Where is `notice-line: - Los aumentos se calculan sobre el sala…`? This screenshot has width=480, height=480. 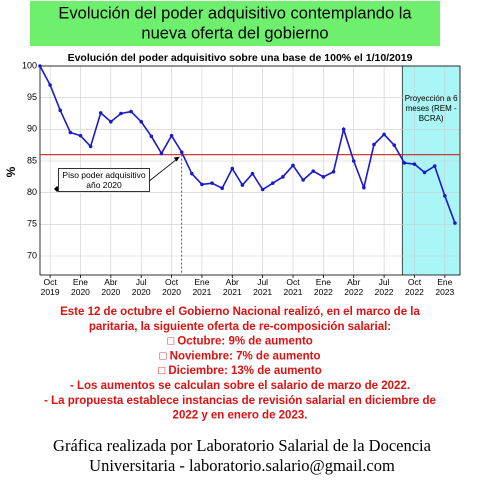
notice-line: - Los aumentos se calculan sobre el sala… is located at coordinates (240, 386).